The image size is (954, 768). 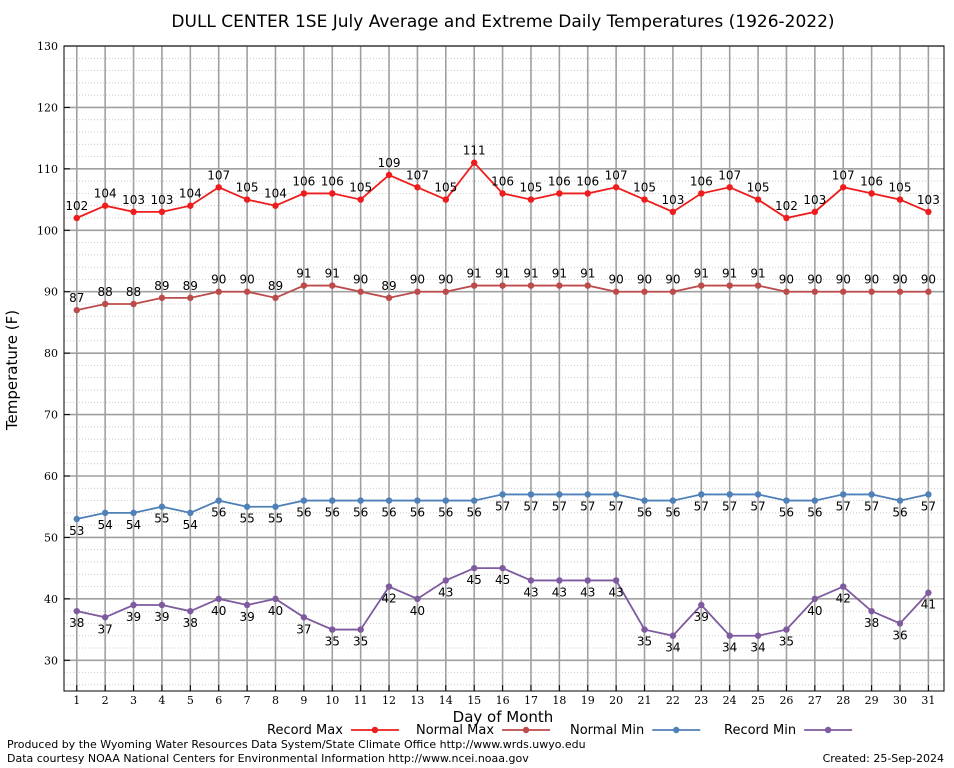 I want to click on data-label: 103, so click(x=161, y=200).